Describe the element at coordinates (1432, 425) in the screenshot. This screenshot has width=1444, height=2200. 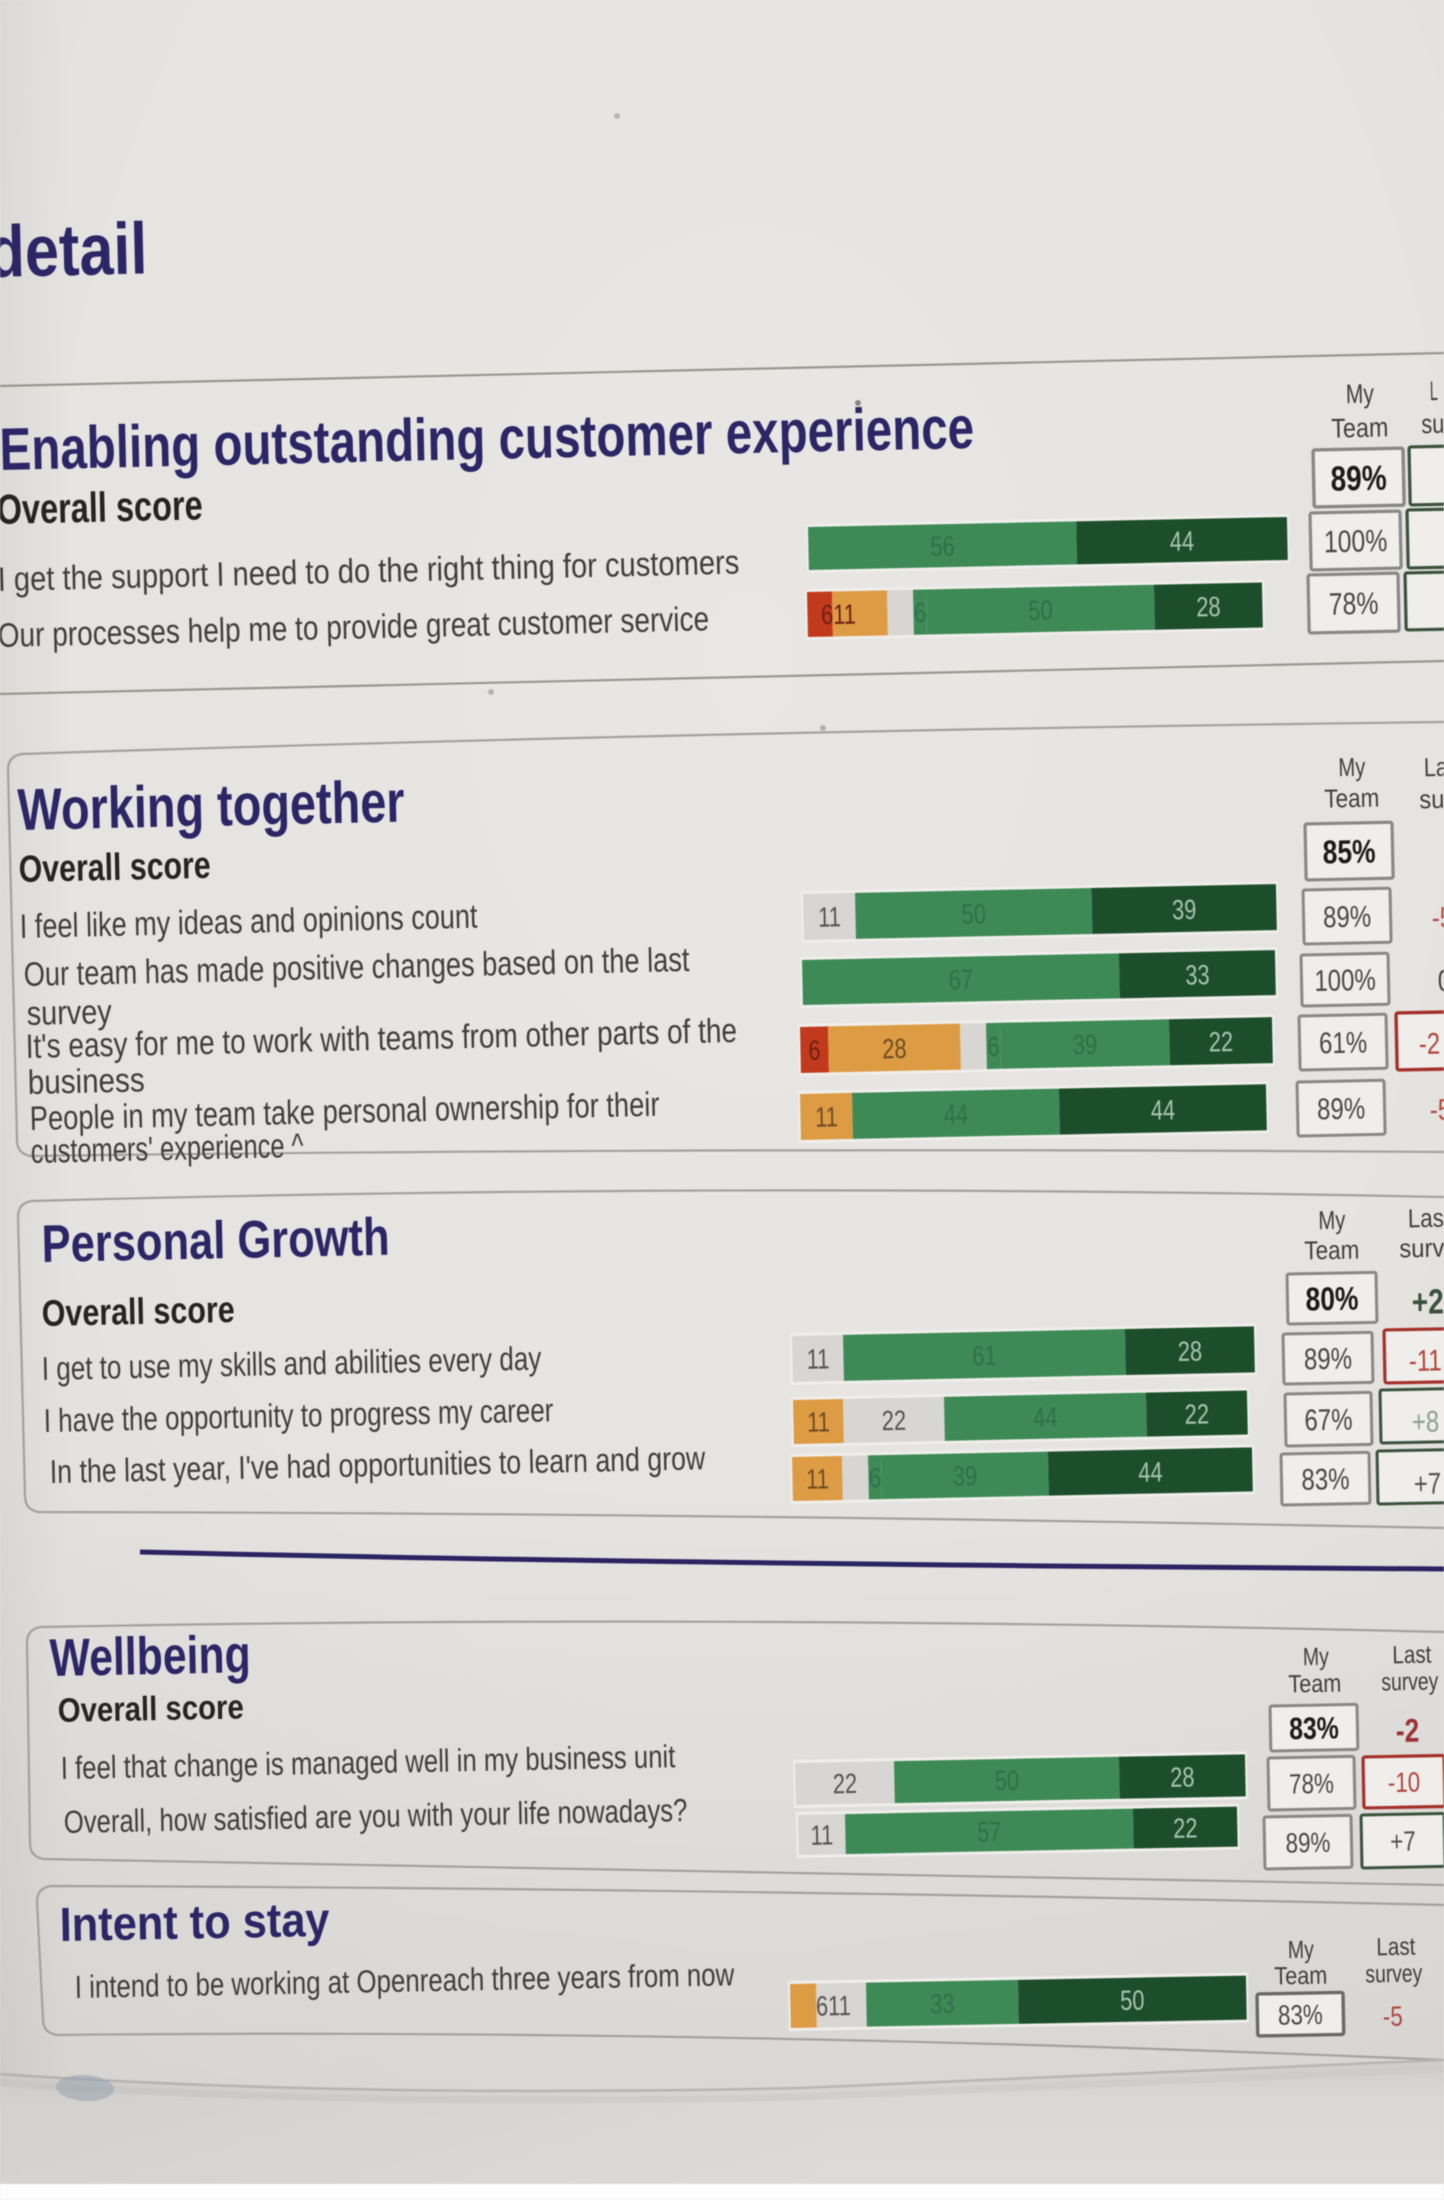
I see `svg-text: su` at that location.